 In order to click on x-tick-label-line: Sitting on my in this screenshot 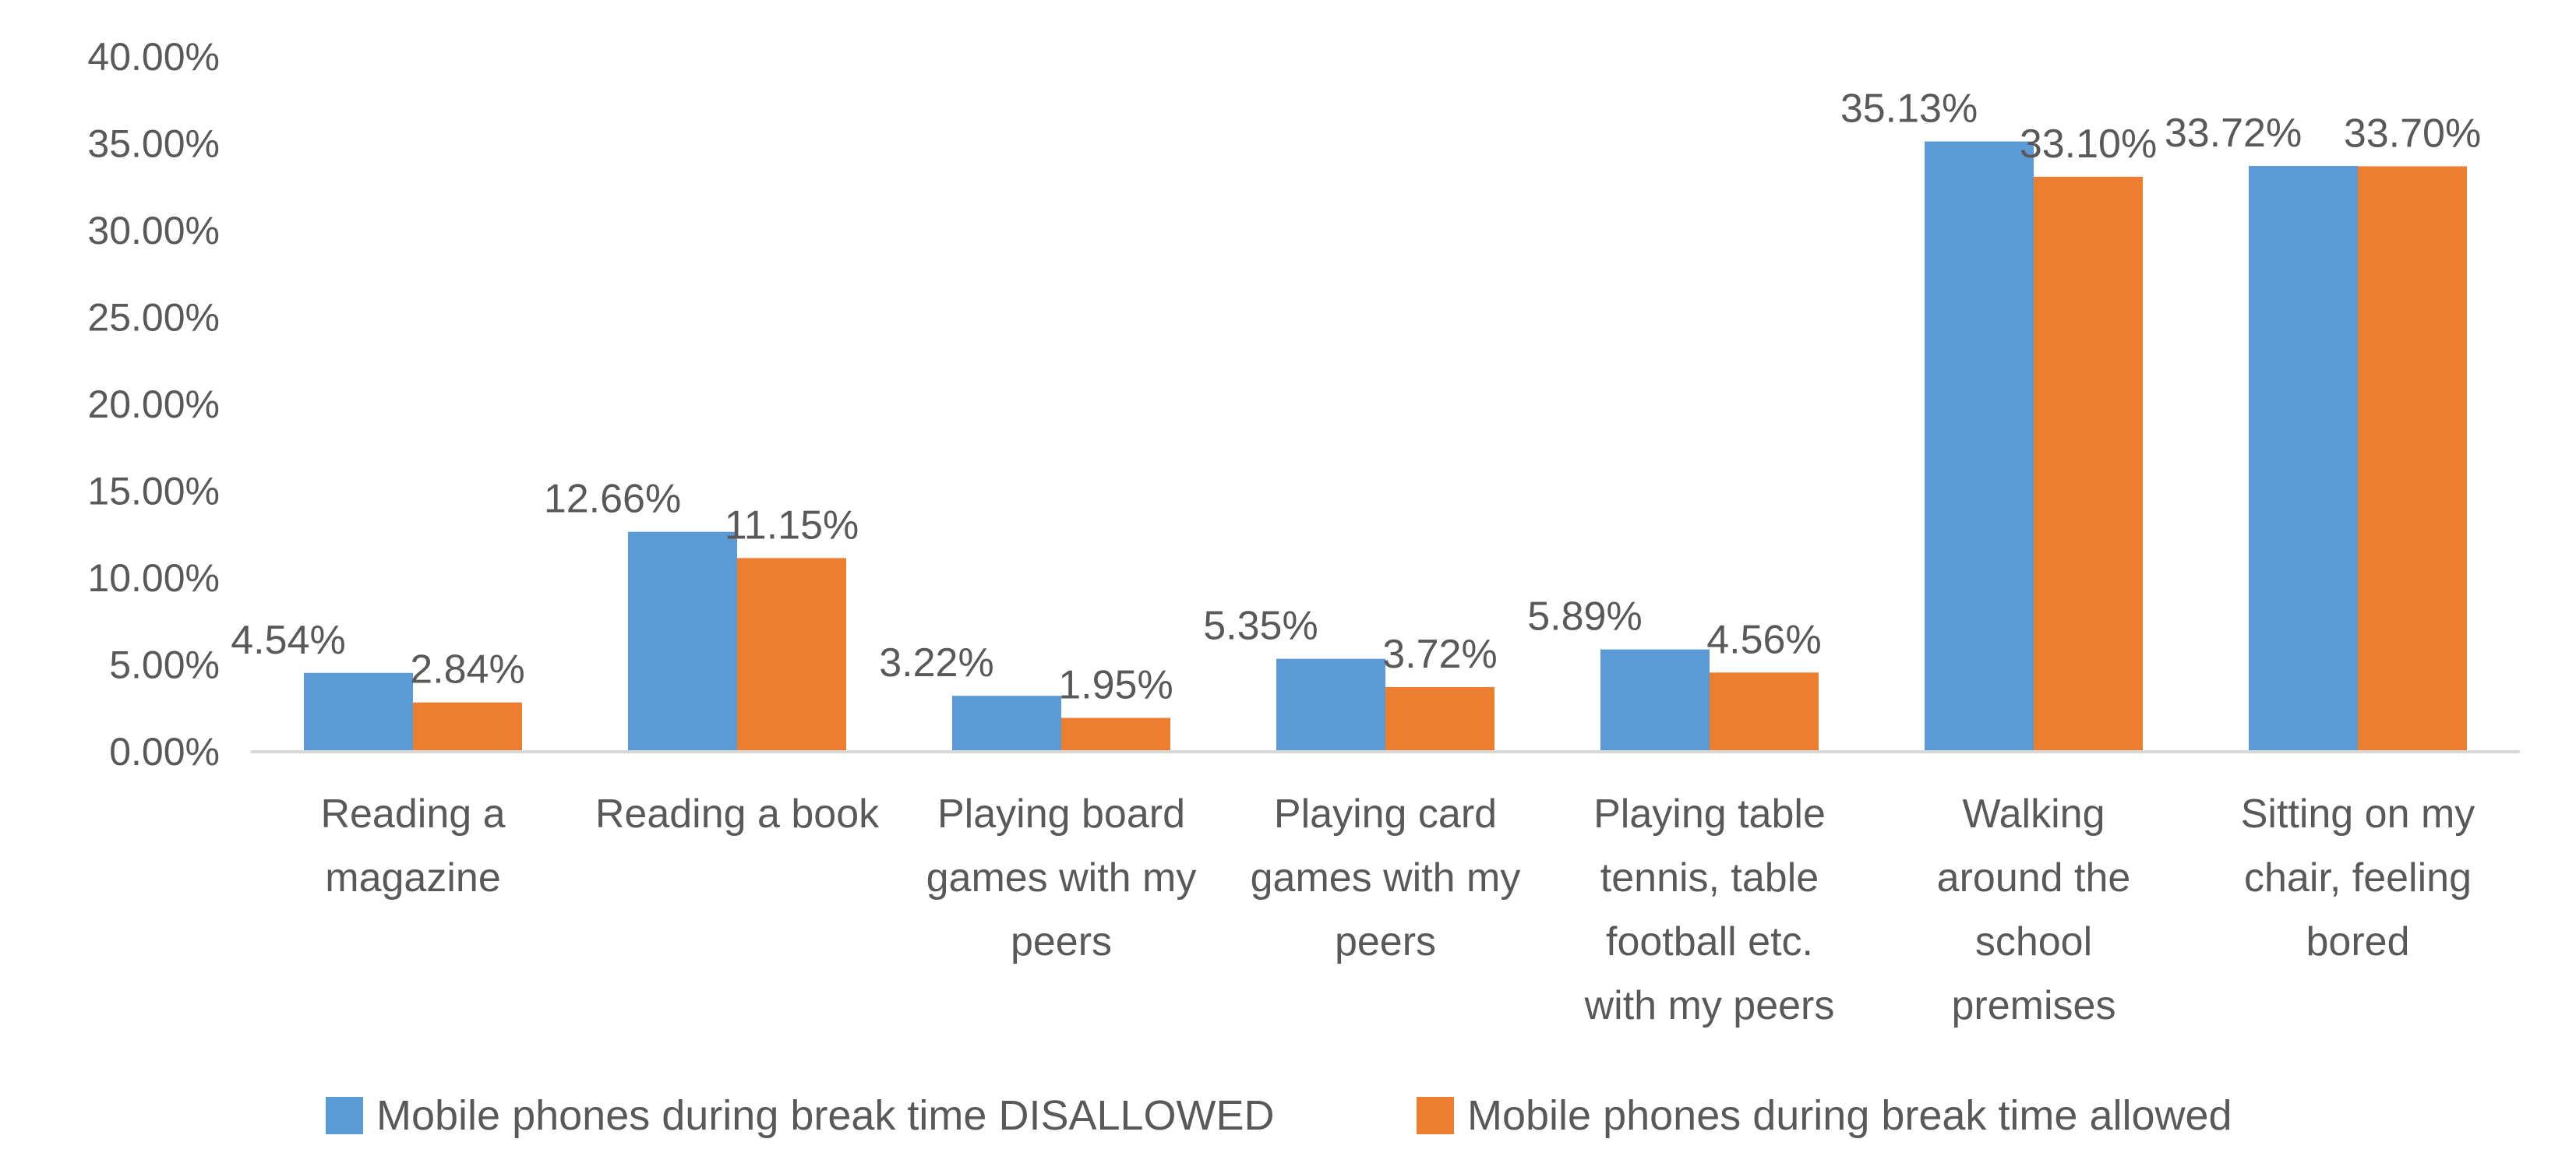, I will do `click(2358, 814)`.